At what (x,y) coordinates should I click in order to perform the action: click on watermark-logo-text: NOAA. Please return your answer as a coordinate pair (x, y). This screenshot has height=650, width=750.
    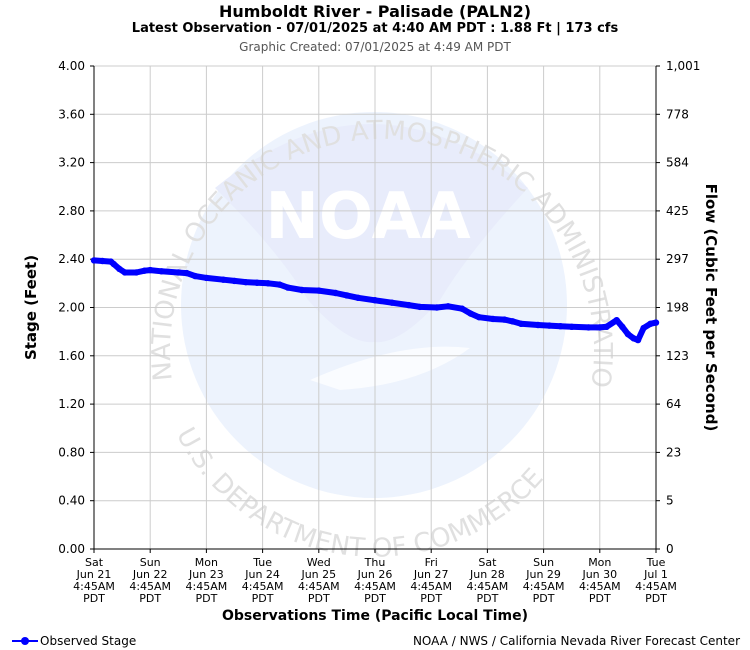
    Looking at the image, I should click on (368, 217).